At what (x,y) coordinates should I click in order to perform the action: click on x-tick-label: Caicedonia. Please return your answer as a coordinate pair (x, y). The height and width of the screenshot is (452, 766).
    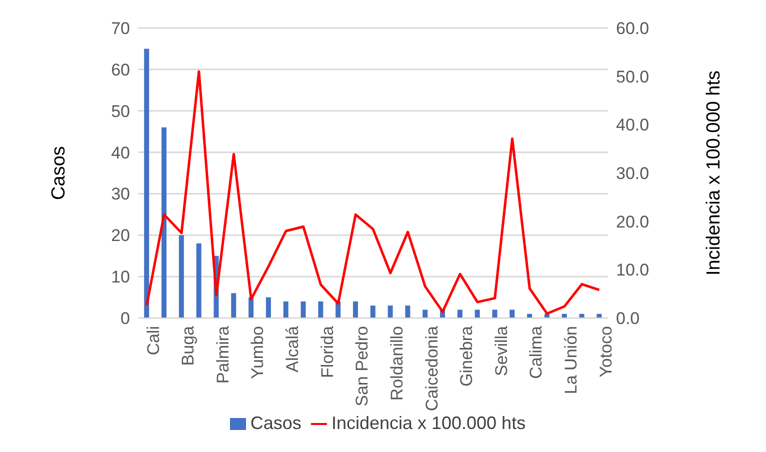
    Looking at the image, I should click on (432, 368).